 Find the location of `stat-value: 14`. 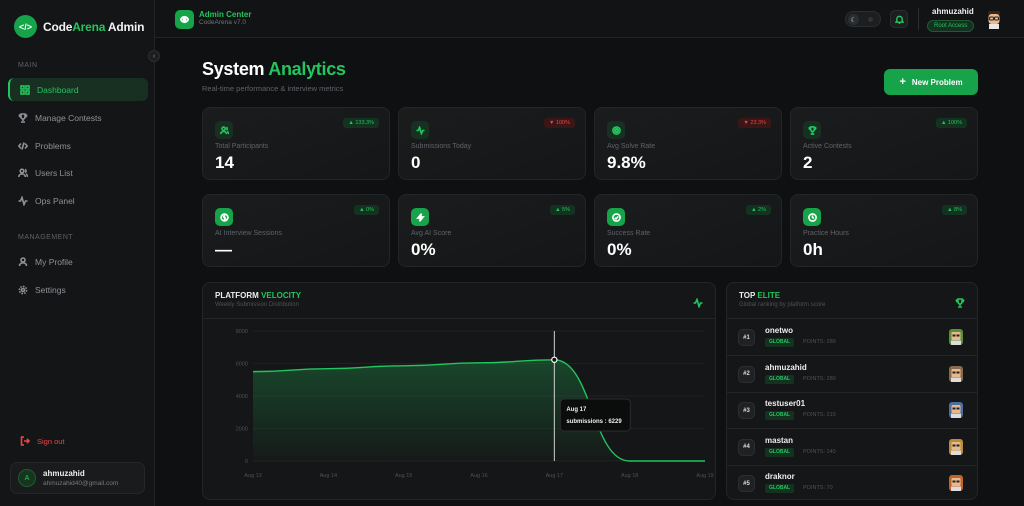

stat-value: 14 is located at coordinates (224, 162).